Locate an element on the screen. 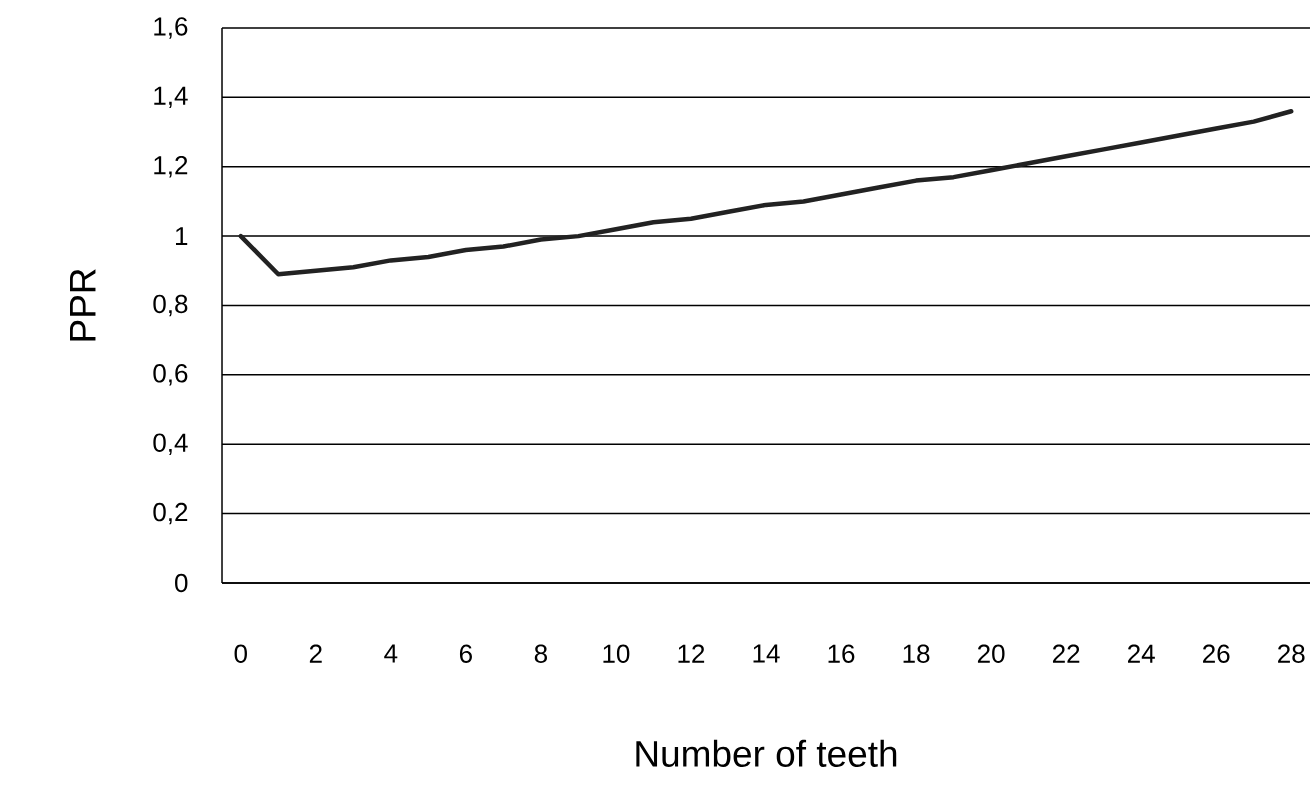 This screenshot has height=800, width=1312. x-tick-label: 20 is located at coordinates (991, 653).